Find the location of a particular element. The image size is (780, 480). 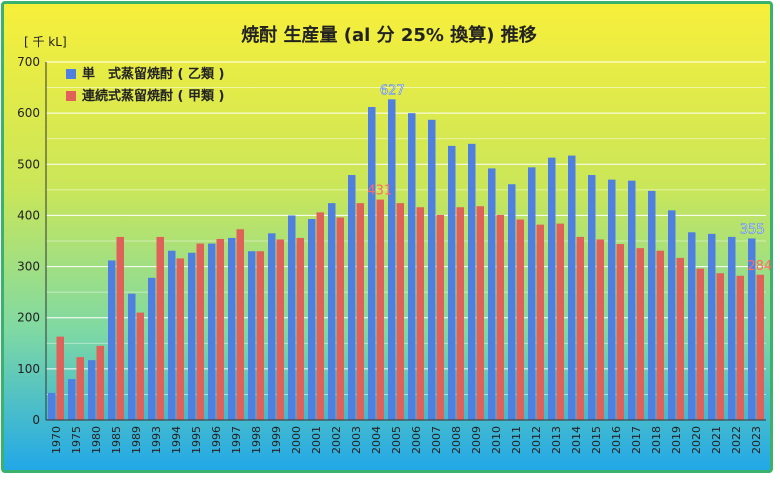

x-tick-label: 1999 is located at coordinates (276, 440).